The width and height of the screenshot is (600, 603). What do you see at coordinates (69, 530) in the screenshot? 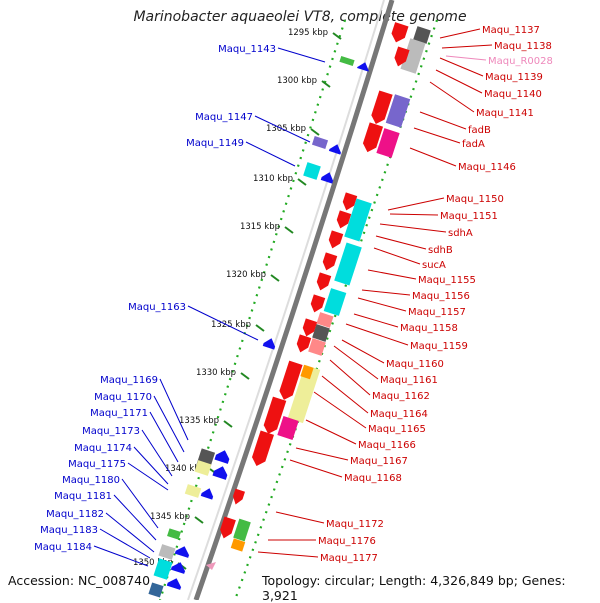
I see `left-gene-label: Maqu_1183` at bounding box center [69, 530].